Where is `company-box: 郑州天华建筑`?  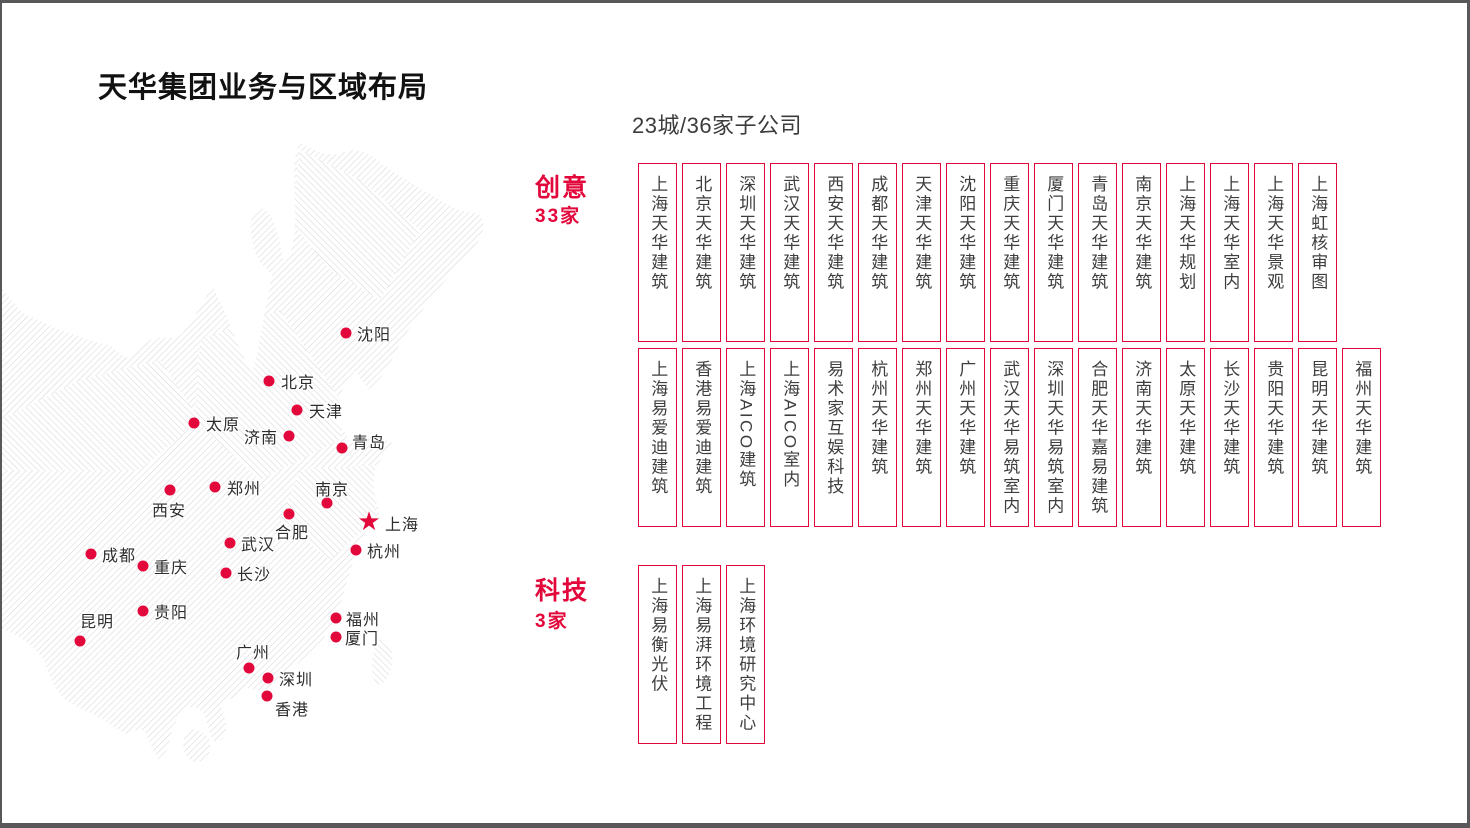 company-box: 郑州天华建筑 is located at coordinates (921, 437).